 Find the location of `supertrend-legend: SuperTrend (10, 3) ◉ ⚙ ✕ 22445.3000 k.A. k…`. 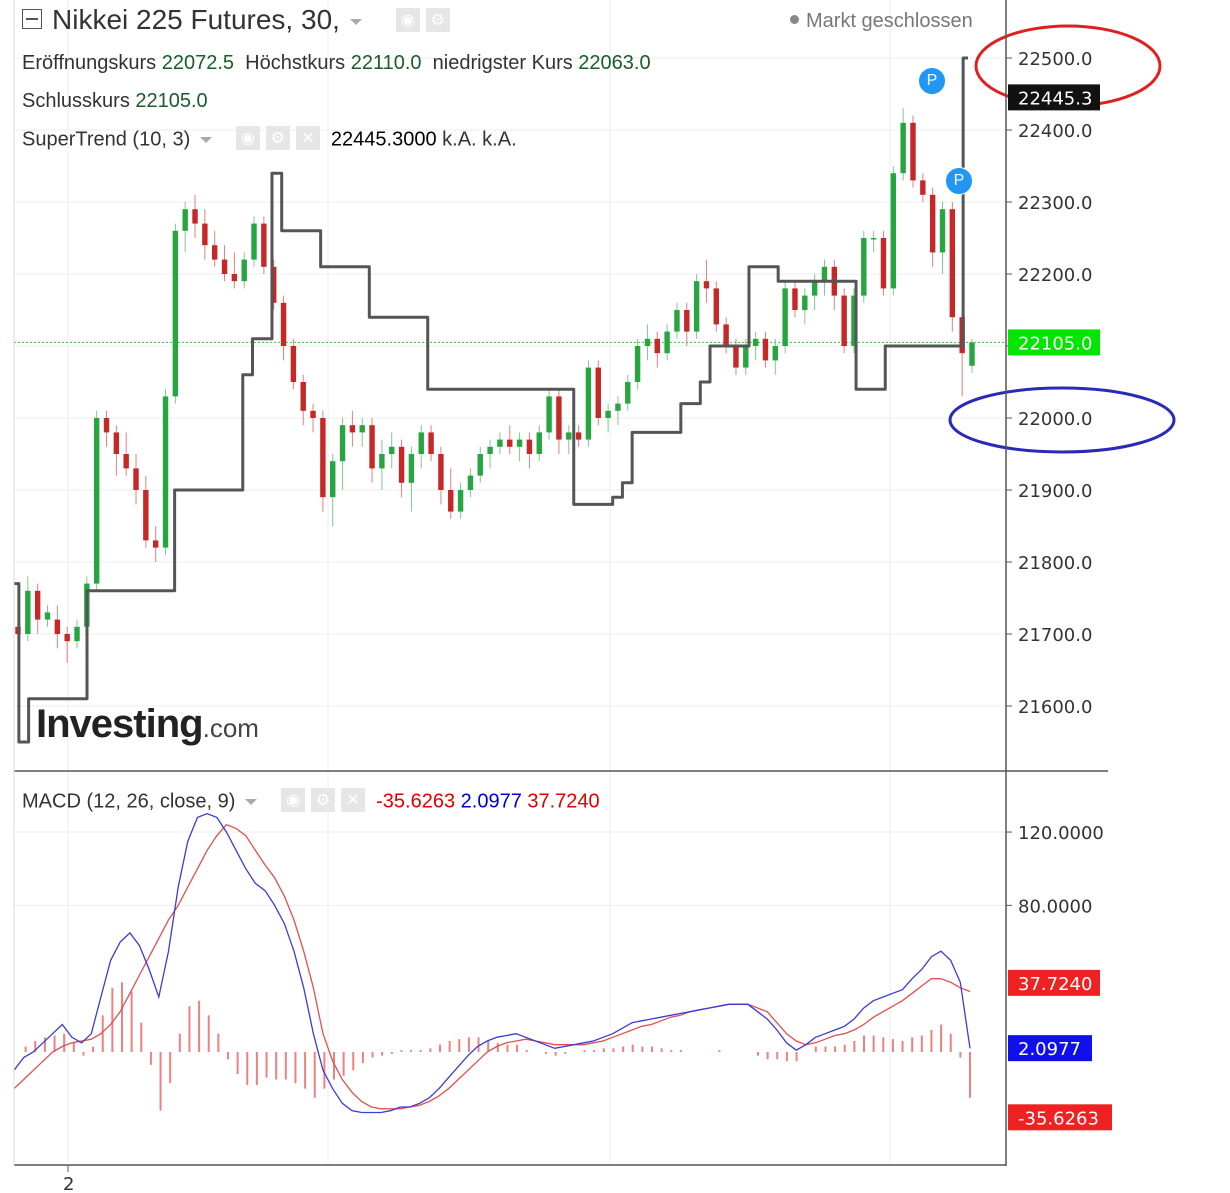

supertrend-legend: SuperTrend (10, 3) ◉ ⚙ ✕ 22445.3000 k.A. k… is located at coordinates (269, 139).